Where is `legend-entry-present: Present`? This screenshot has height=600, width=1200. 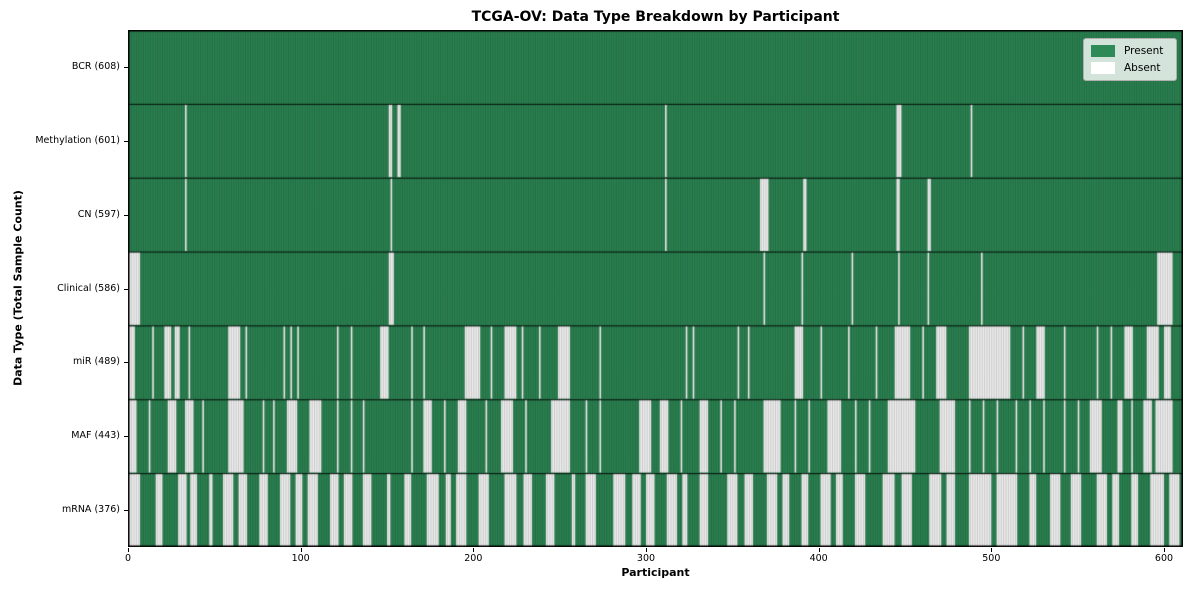 legend-entry-present: Present is located at coordinates (1129, 51).